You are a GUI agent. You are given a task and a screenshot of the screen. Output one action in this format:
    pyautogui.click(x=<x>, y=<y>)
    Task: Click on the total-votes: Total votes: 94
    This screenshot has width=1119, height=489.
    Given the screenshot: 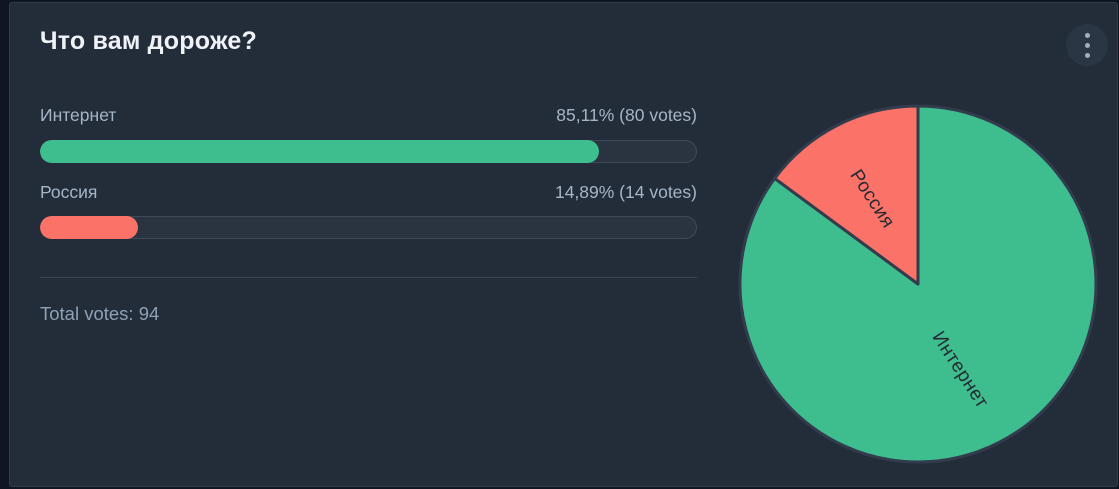 What is the action you would take?
    pyautogui.click(x=100, y=313)
    